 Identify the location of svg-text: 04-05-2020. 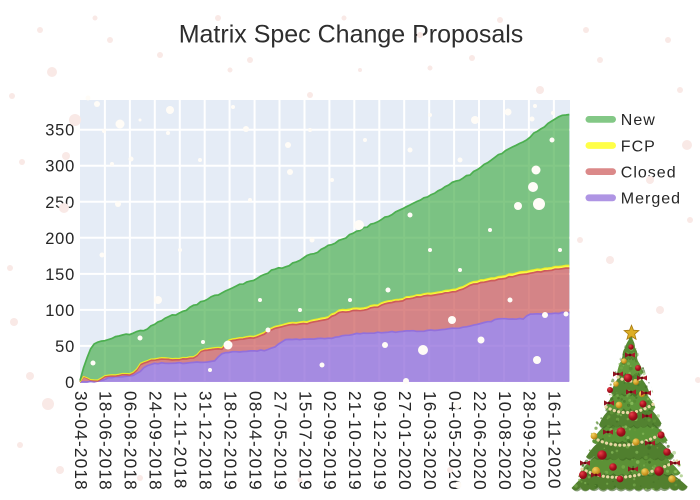
(455, 441).